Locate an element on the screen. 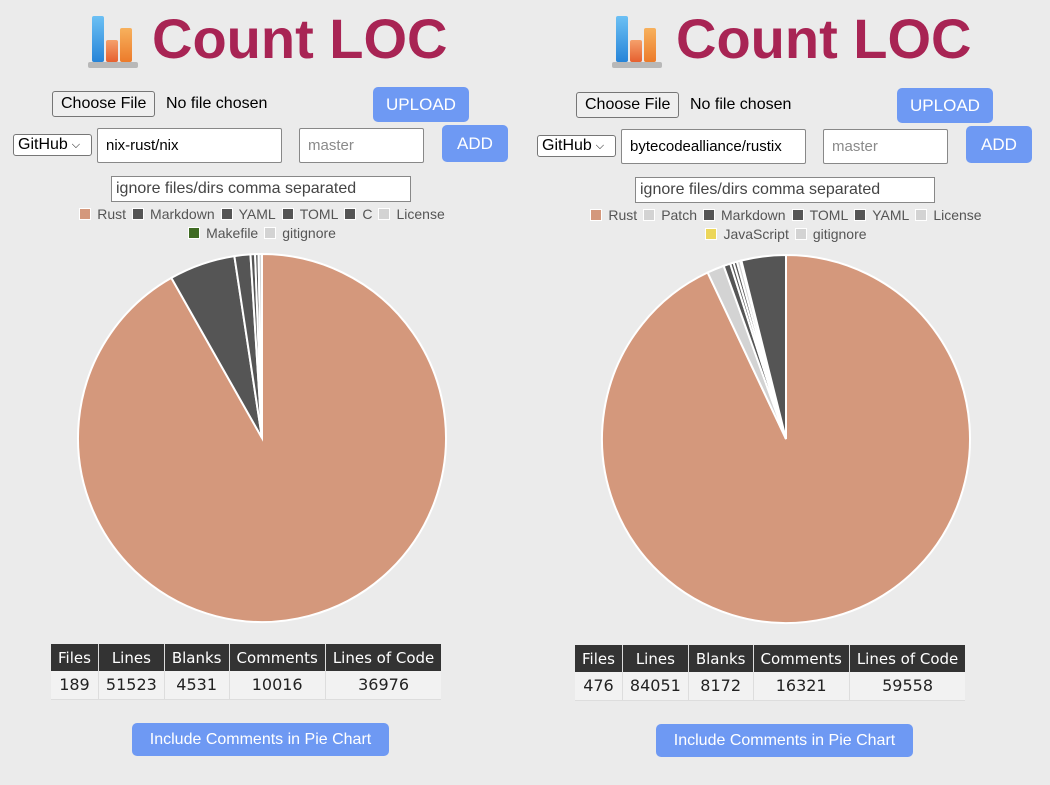 This screenshot has width=1050, height=785. legend-row: Rust Patch Markdown TOML YAML License is located at coordinates (786, 215).